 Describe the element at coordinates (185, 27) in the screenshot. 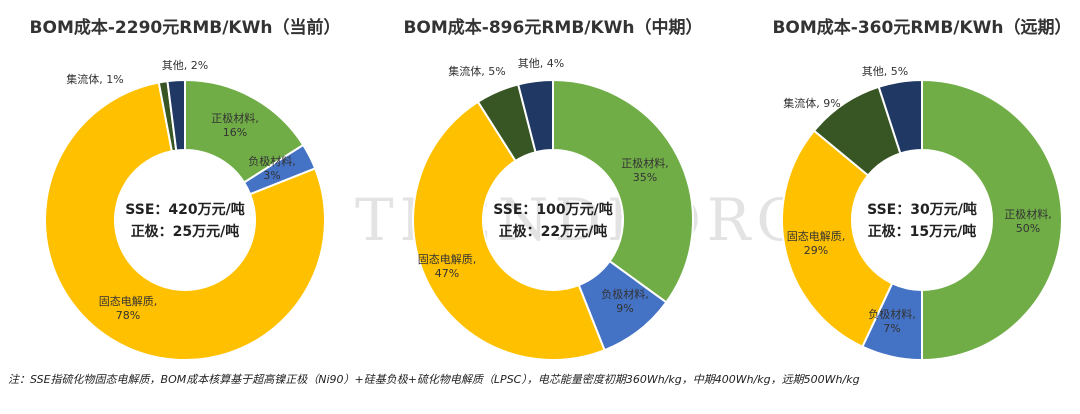

I see `chart-title: BOM成本-2290元RMB/KWh（当前）` at that location.